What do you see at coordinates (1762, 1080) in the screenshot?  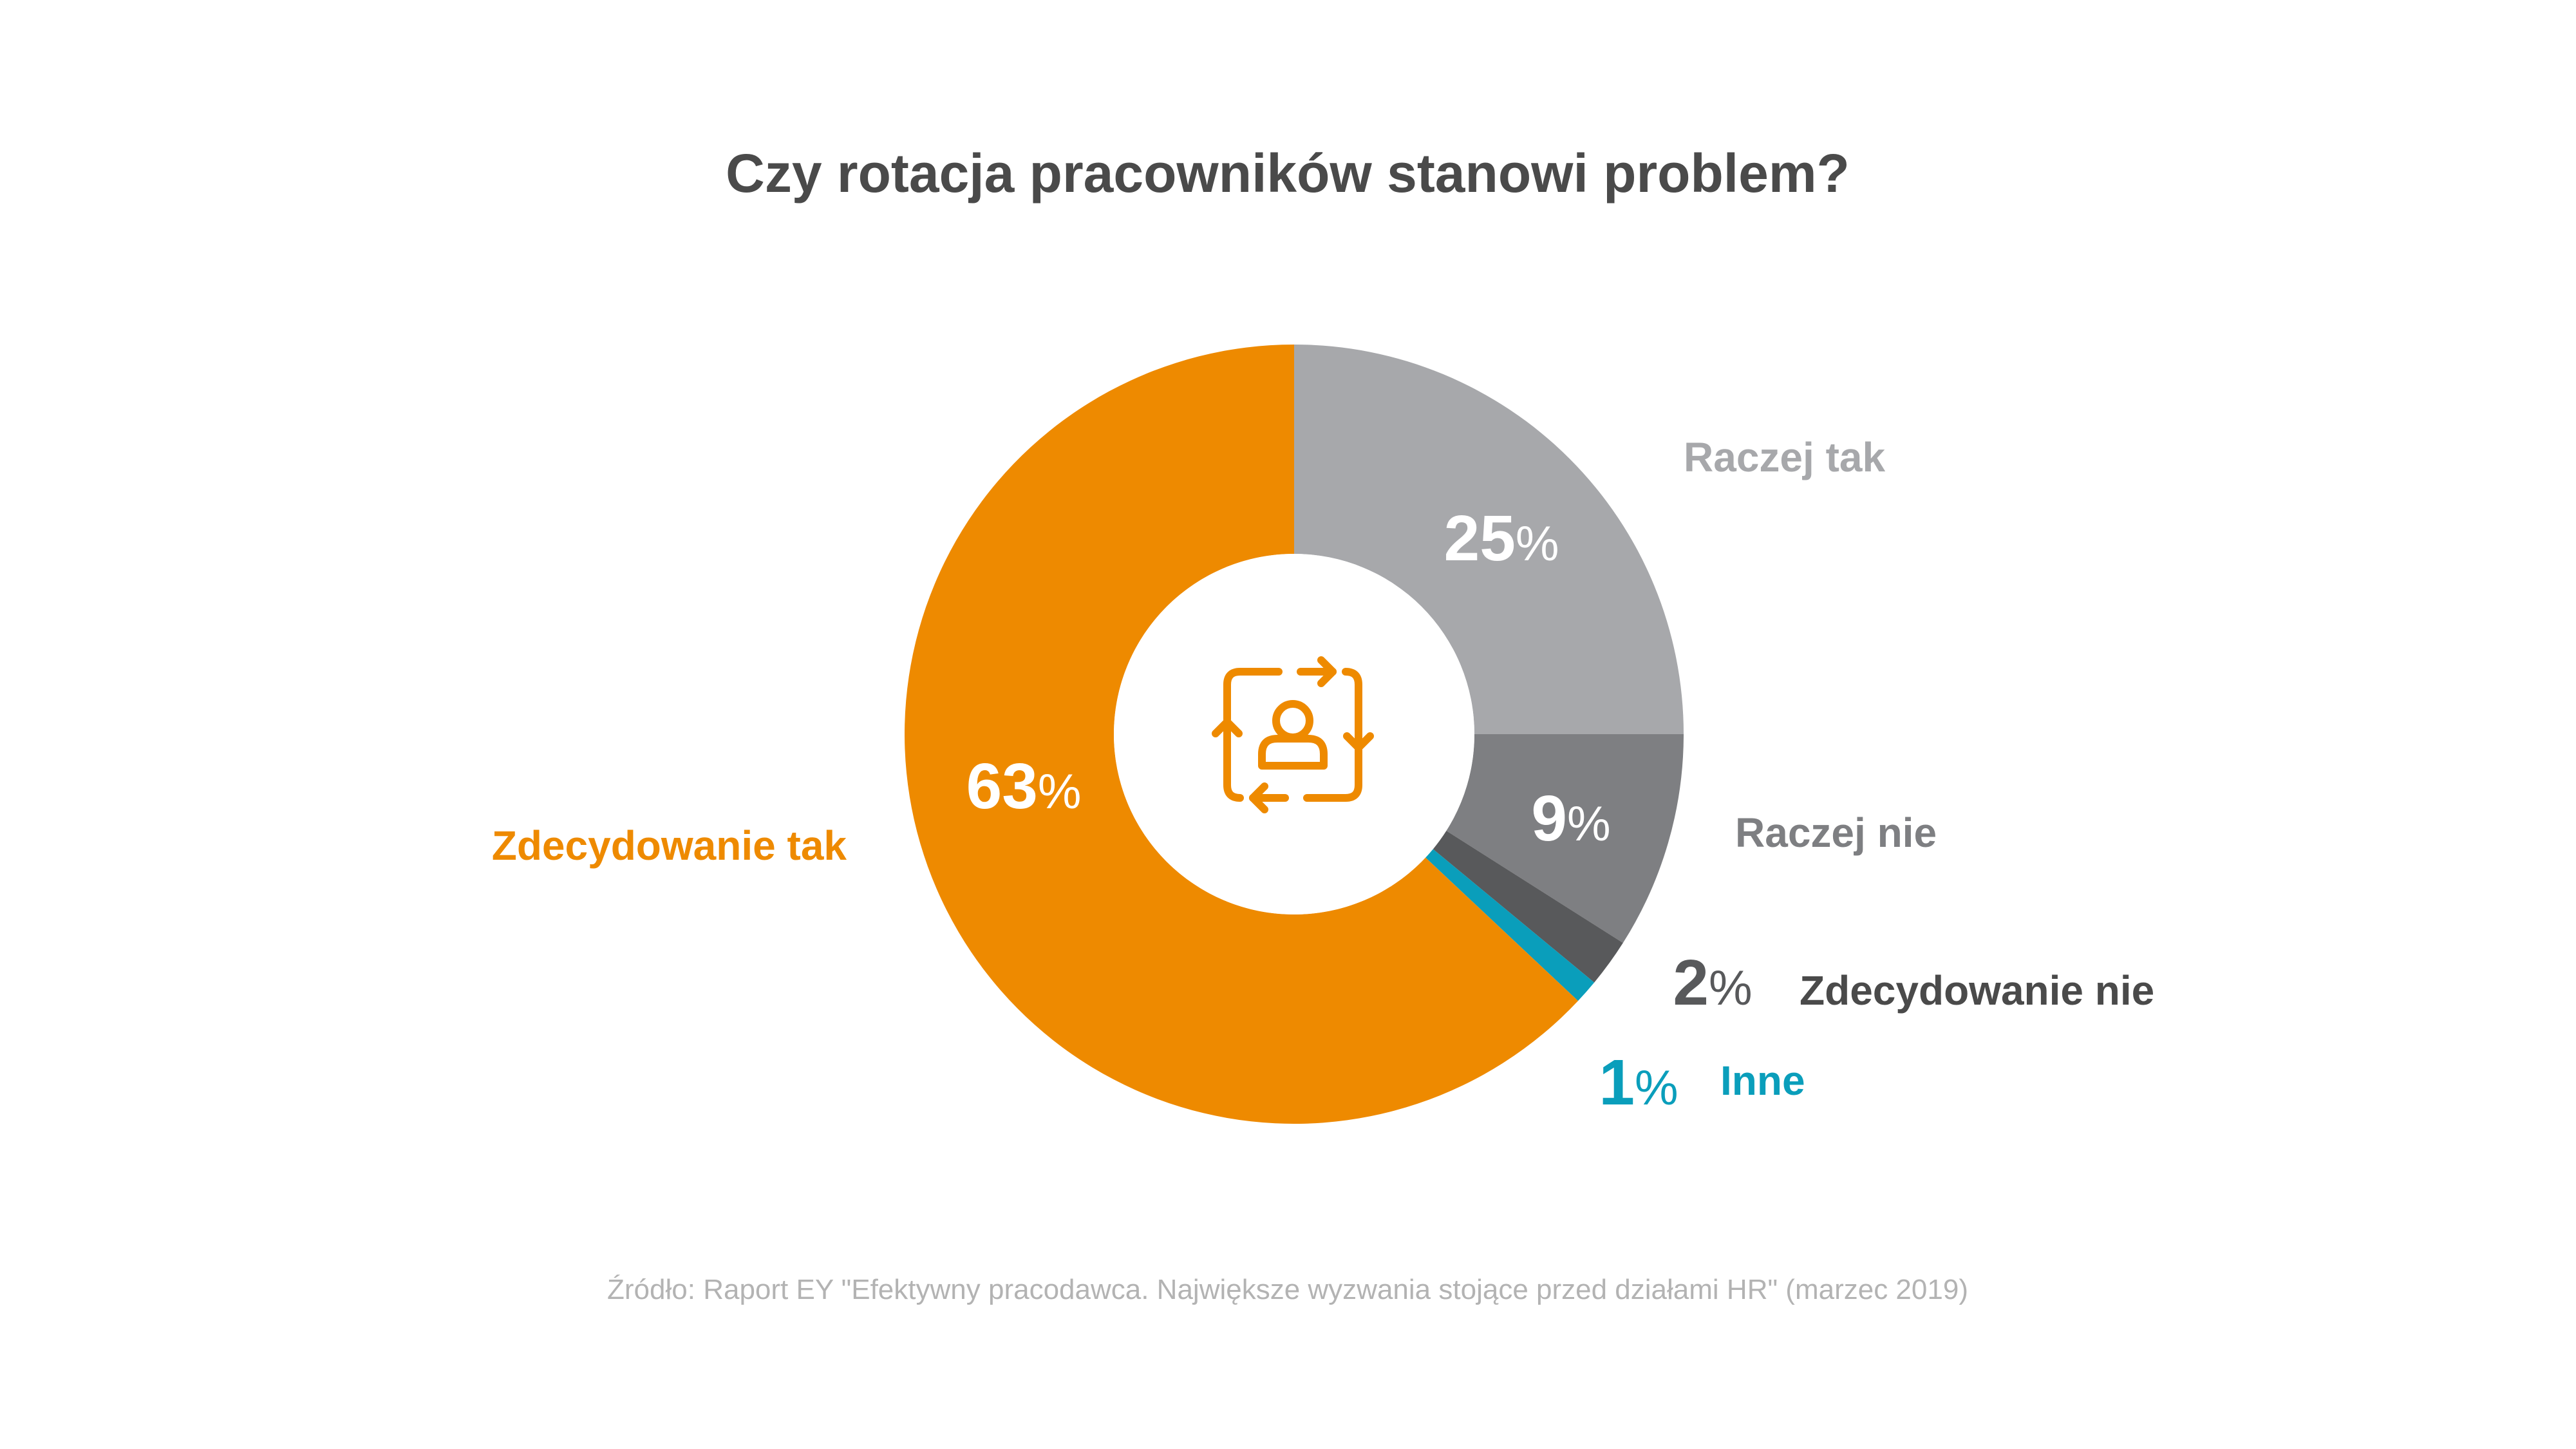 I see `category-label-inne: Inne` at bounding box center [1762, 1080].